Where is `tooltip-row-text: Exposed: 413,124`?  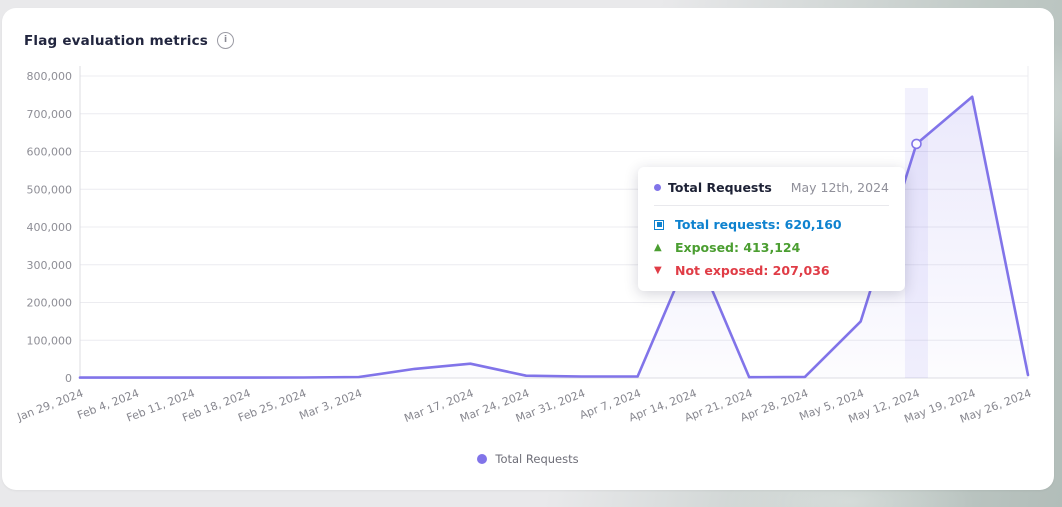 tooltip-row-text: Exposed: 413,124 is located at coordinates (738, 247).